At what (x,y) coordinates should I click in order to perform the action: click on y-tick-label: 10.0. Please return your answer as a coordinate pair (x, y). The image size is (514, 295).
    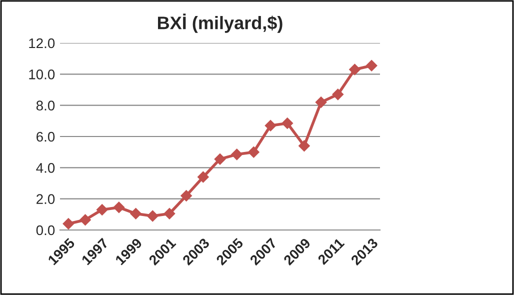
    Looking at the image, I should click on (42, 75).